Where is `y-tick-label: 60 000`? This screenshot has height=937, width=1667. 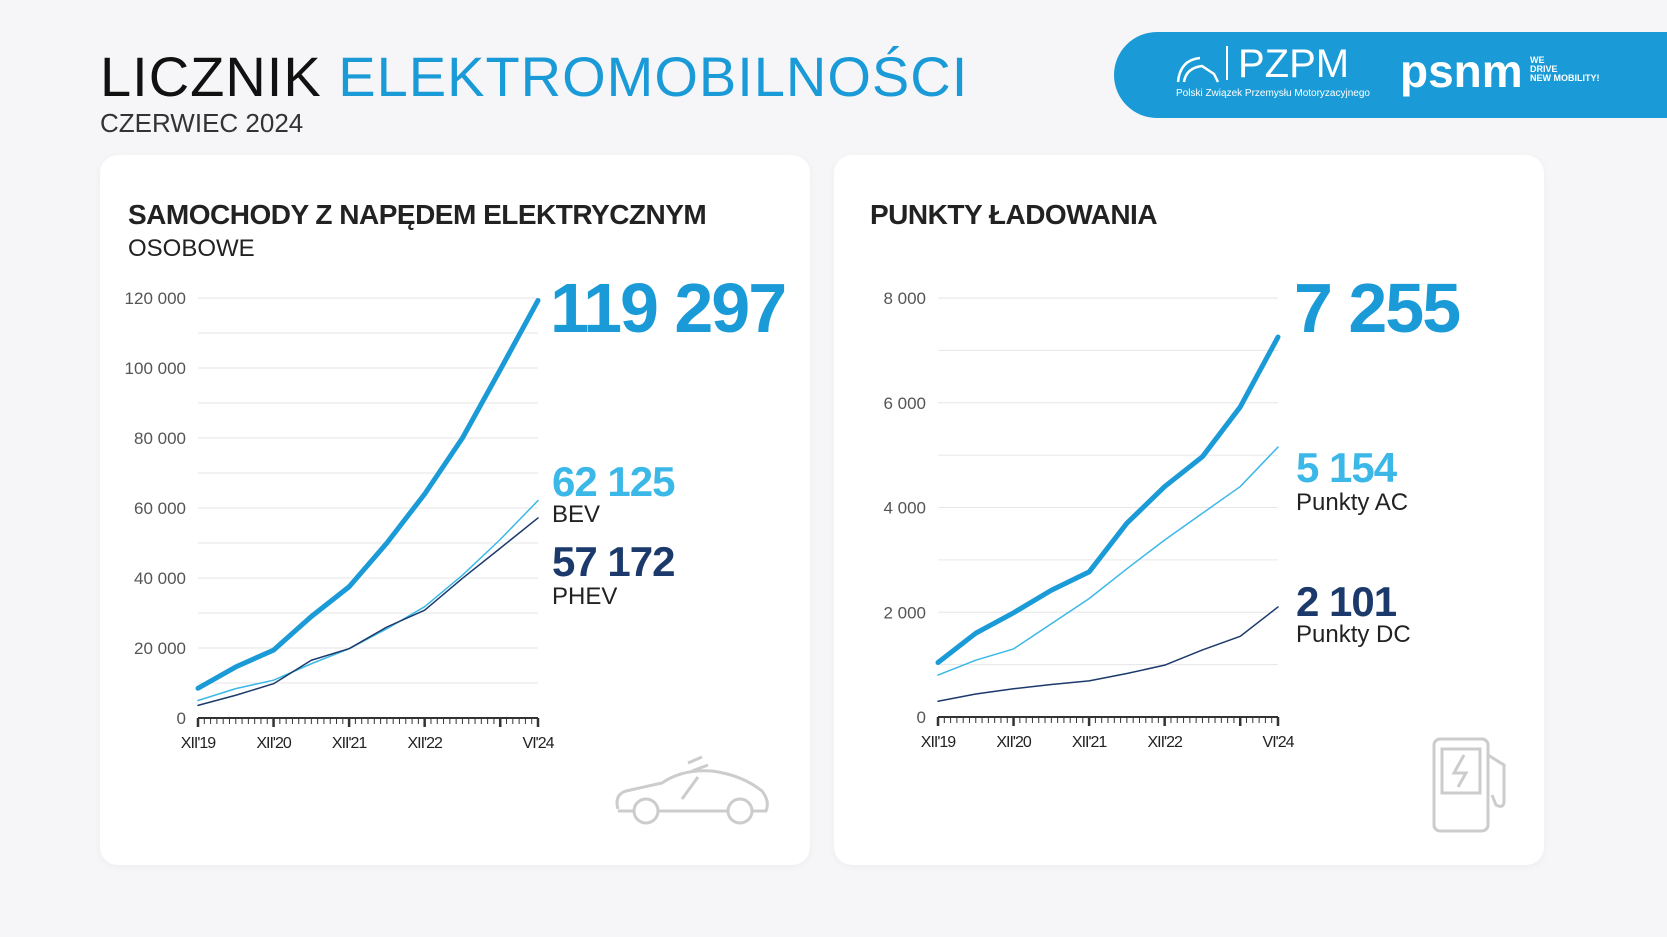 y-tick-label: 60 000 is located at coordinates (160, 508).